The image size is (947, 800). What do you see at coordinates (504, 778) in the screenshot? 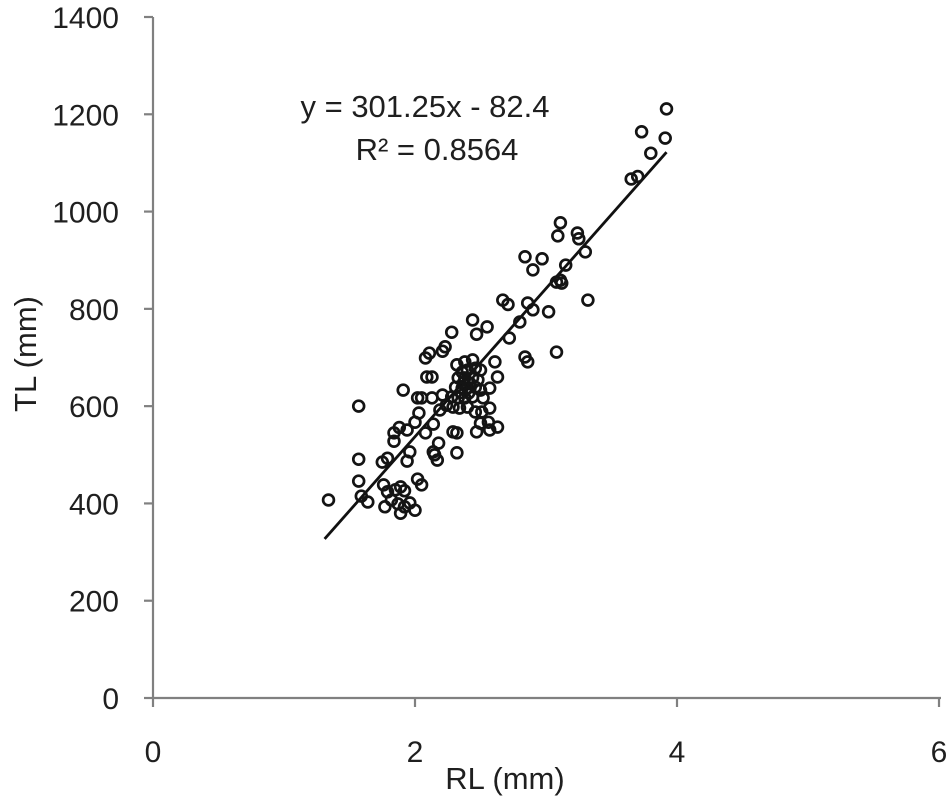
I see `x-axis-title: RL (mm)` at bounding box center [504, 778].